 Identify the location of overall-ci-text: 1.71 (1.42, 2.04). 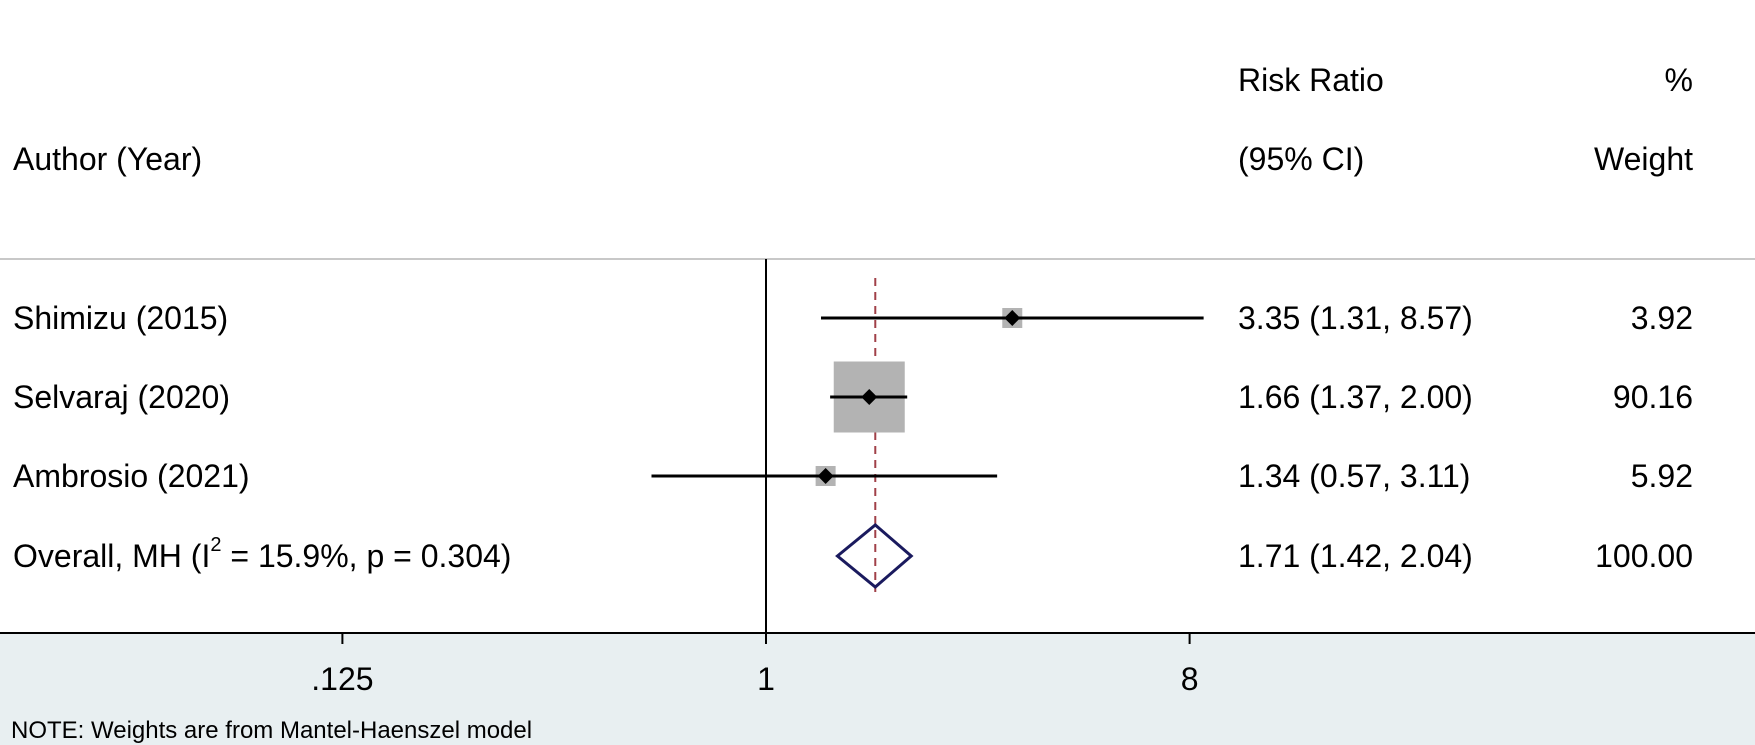
(1355, 556).